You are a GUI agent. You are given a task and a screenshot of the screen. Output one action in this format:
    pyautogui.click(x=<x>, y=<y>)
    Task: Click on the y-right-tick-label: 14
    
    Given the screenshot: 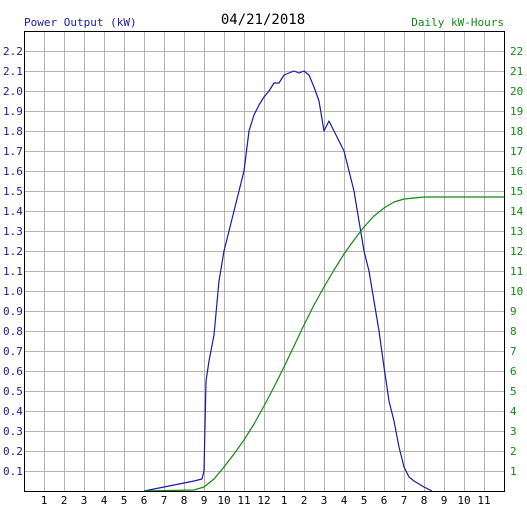 What is the action you would take?
    pyautogui.click(x=517, y=211)
    